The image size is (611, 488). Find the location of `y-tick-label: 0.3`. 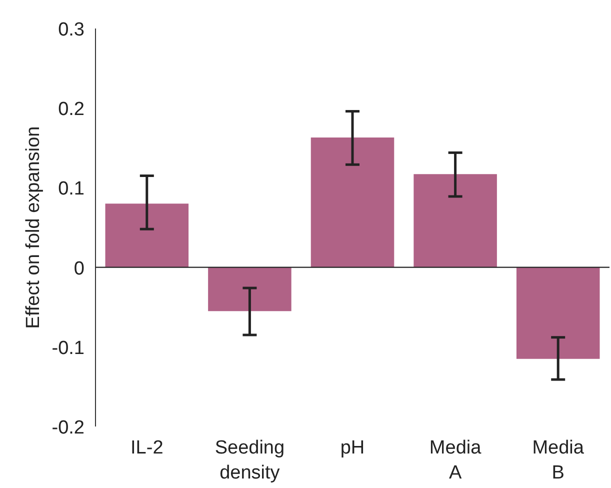

y-tick-label: 0.3 is located at coordinates (71, 30).